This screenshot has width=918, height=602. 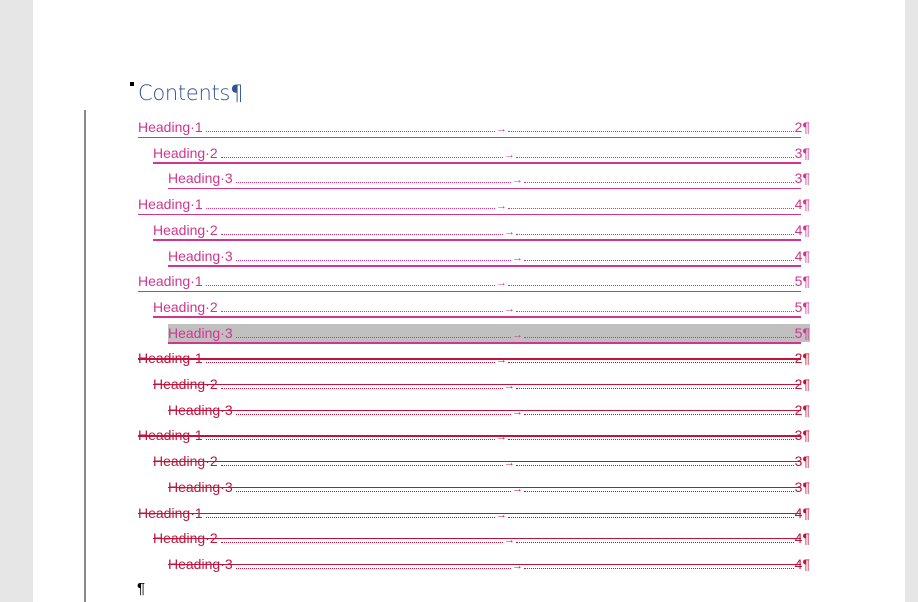 I want to click on toc-entry: Heading·1→3¶, so click(x=474, y=435).